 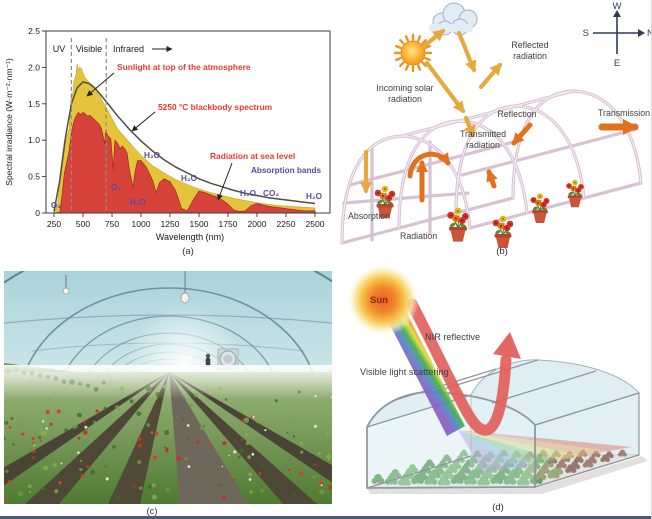 What do you see at coordinates (215, 107) in the screenshot?
I see `annotation-blackbody: 5250 °C blackbody spectrum` at bounding box center [215, 107].